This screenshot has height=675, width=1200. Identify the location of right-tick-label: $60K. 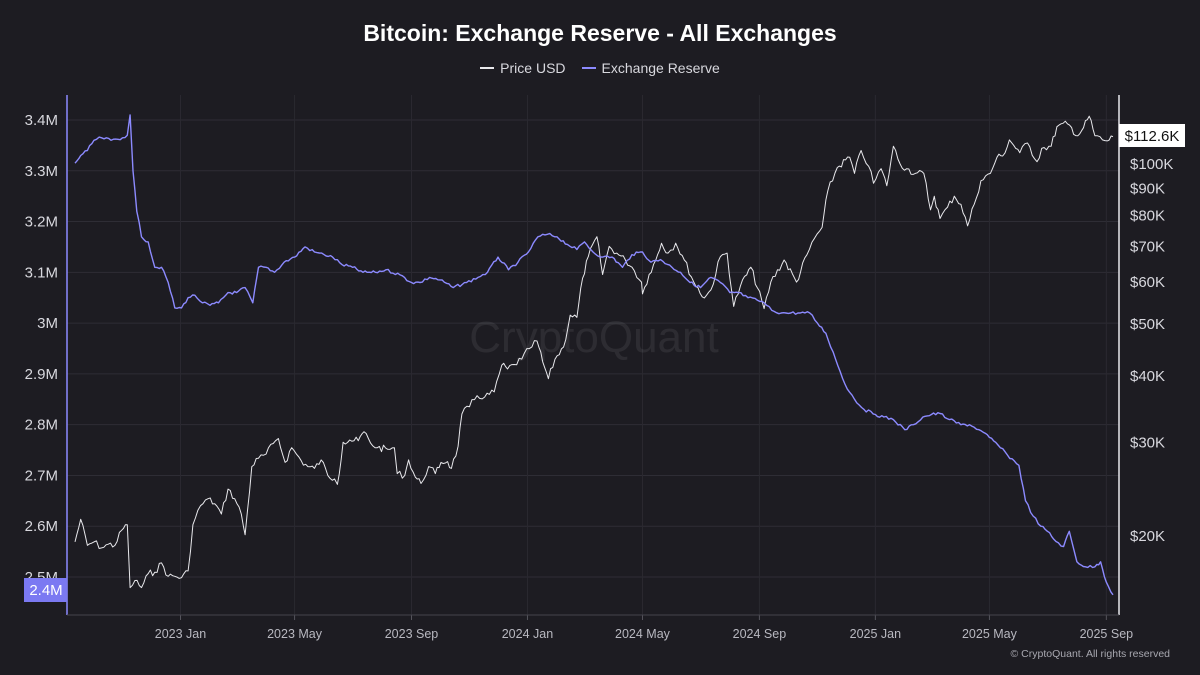
(1147, 282).